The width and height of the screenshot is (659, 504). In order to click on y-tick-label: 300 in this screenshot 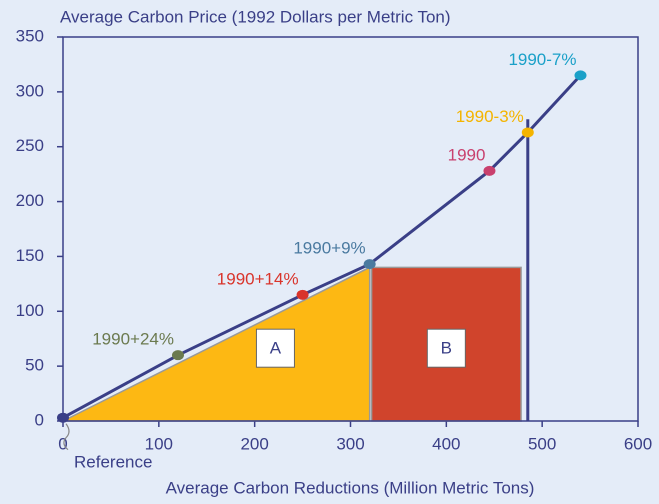, I will do `click(30, 90)`.